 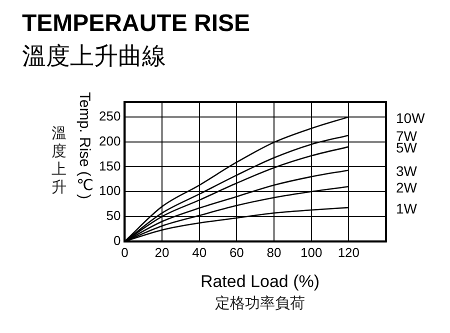 What do you see at coordinates (113, 216) in the screenshot?
I see `y-tick-label: 50` at bounding box center [113, 216].